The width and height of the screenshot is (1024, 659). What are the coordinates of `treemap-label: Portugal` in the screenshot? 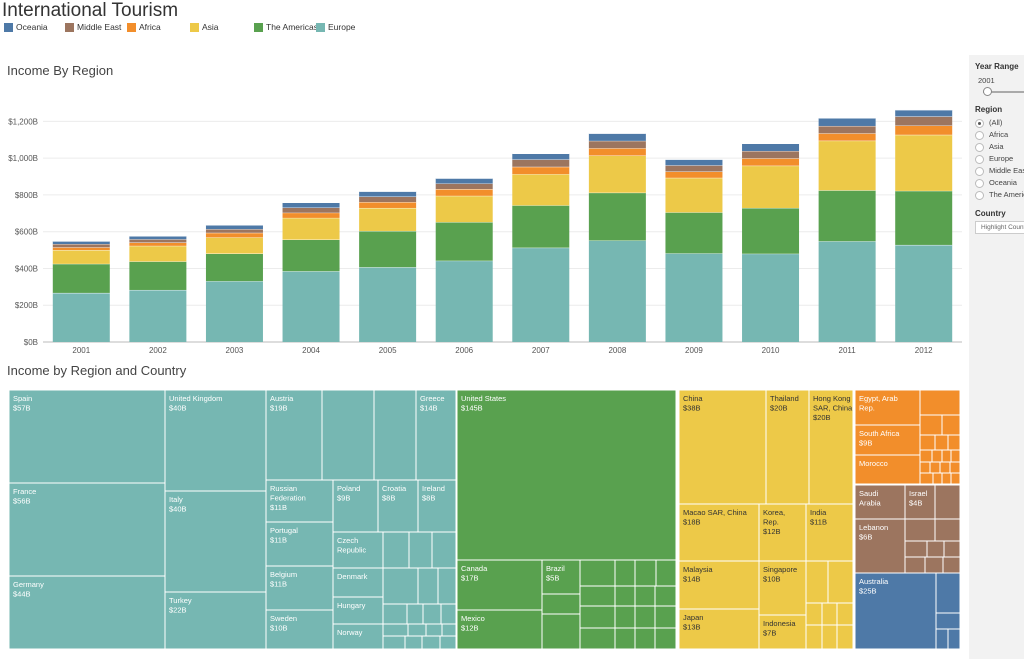 It's located at (284, 530).